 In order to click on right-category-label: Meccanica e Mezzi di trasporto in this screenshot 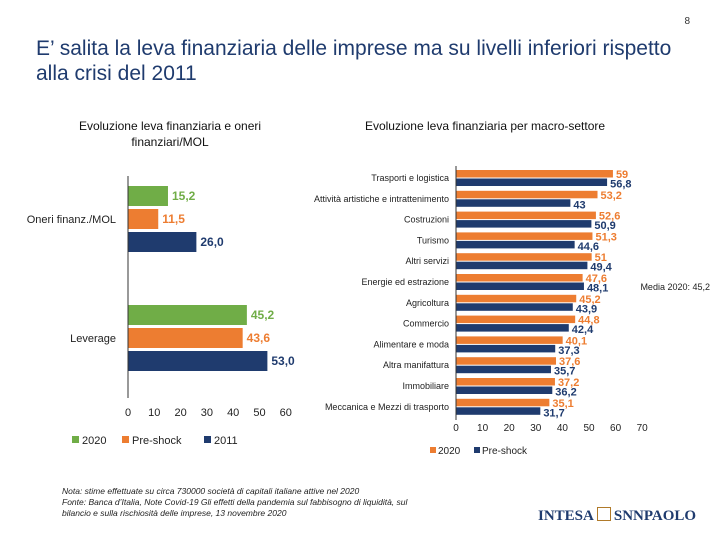, I will do `click(387, 407)`.